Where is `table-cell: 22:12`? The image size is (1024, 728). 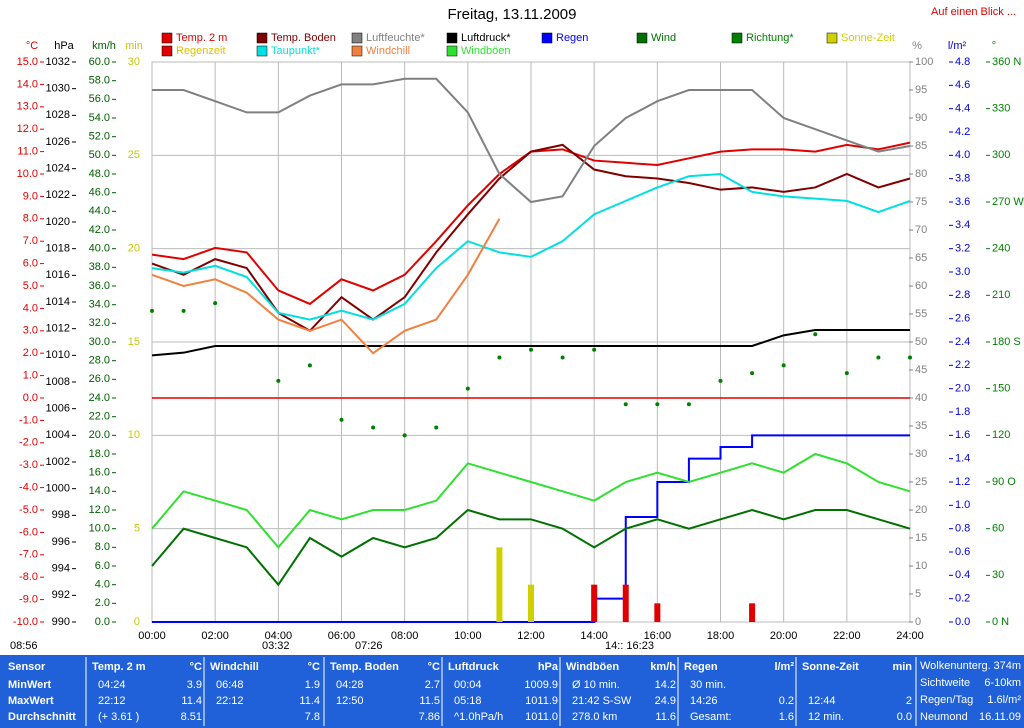
table-cell: 22:12 is located at coordinates (112, 701).